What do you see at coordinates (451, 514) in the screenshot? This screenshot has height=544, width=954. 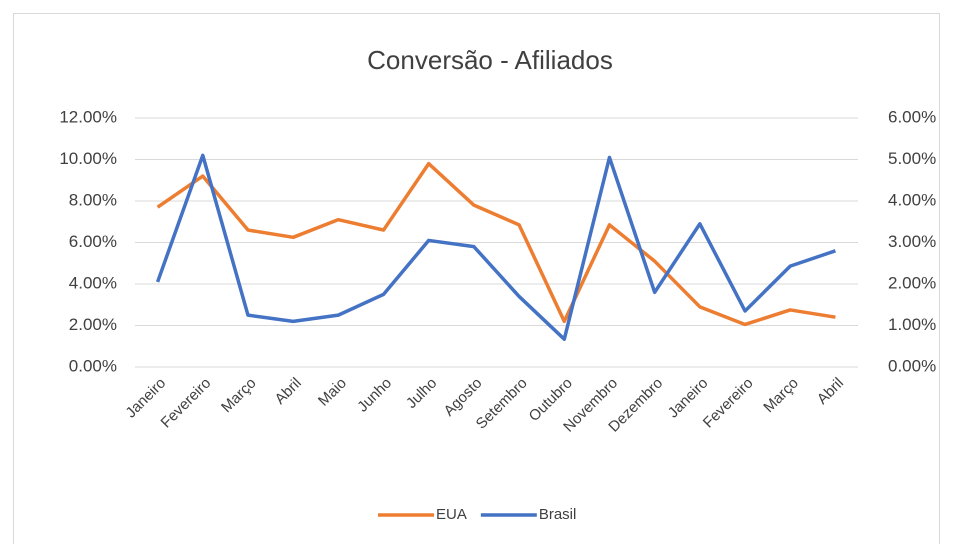 I see `legend-label: EUA` at bounding box center [451, 514].